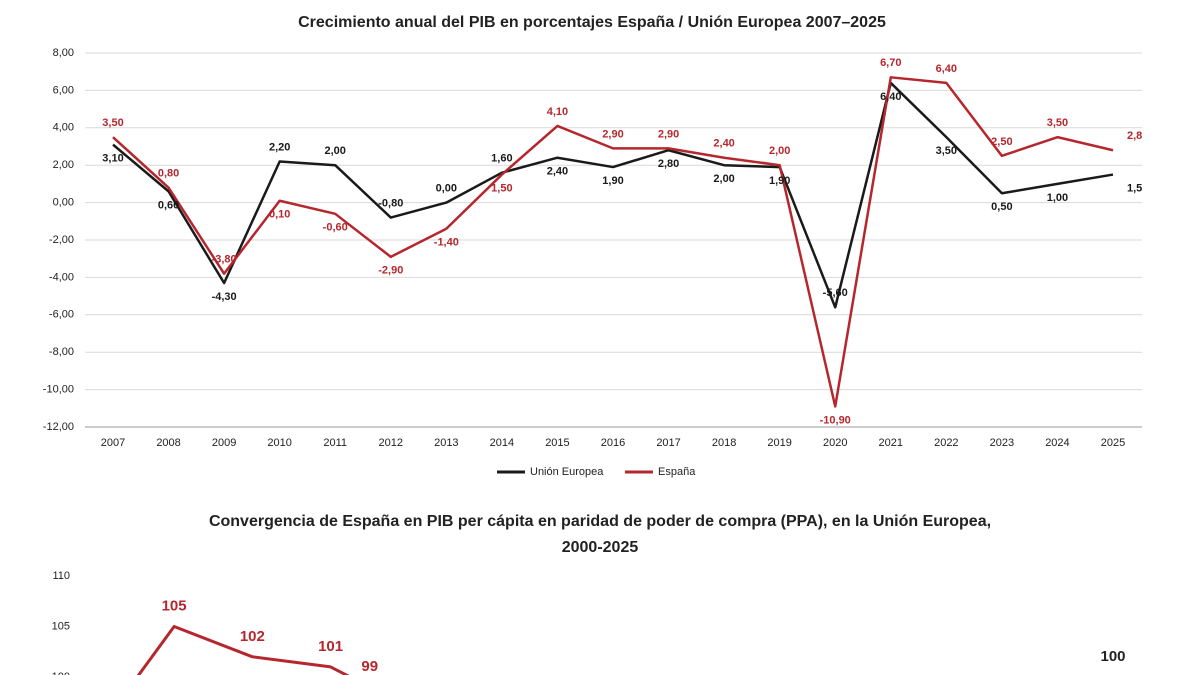 The height and width of the screenshot is (675, 1200). What do you see at coordinates (613, 443) in the screenshot?
I see `x-tick-label: 2016` at bounding box center [613, 443].